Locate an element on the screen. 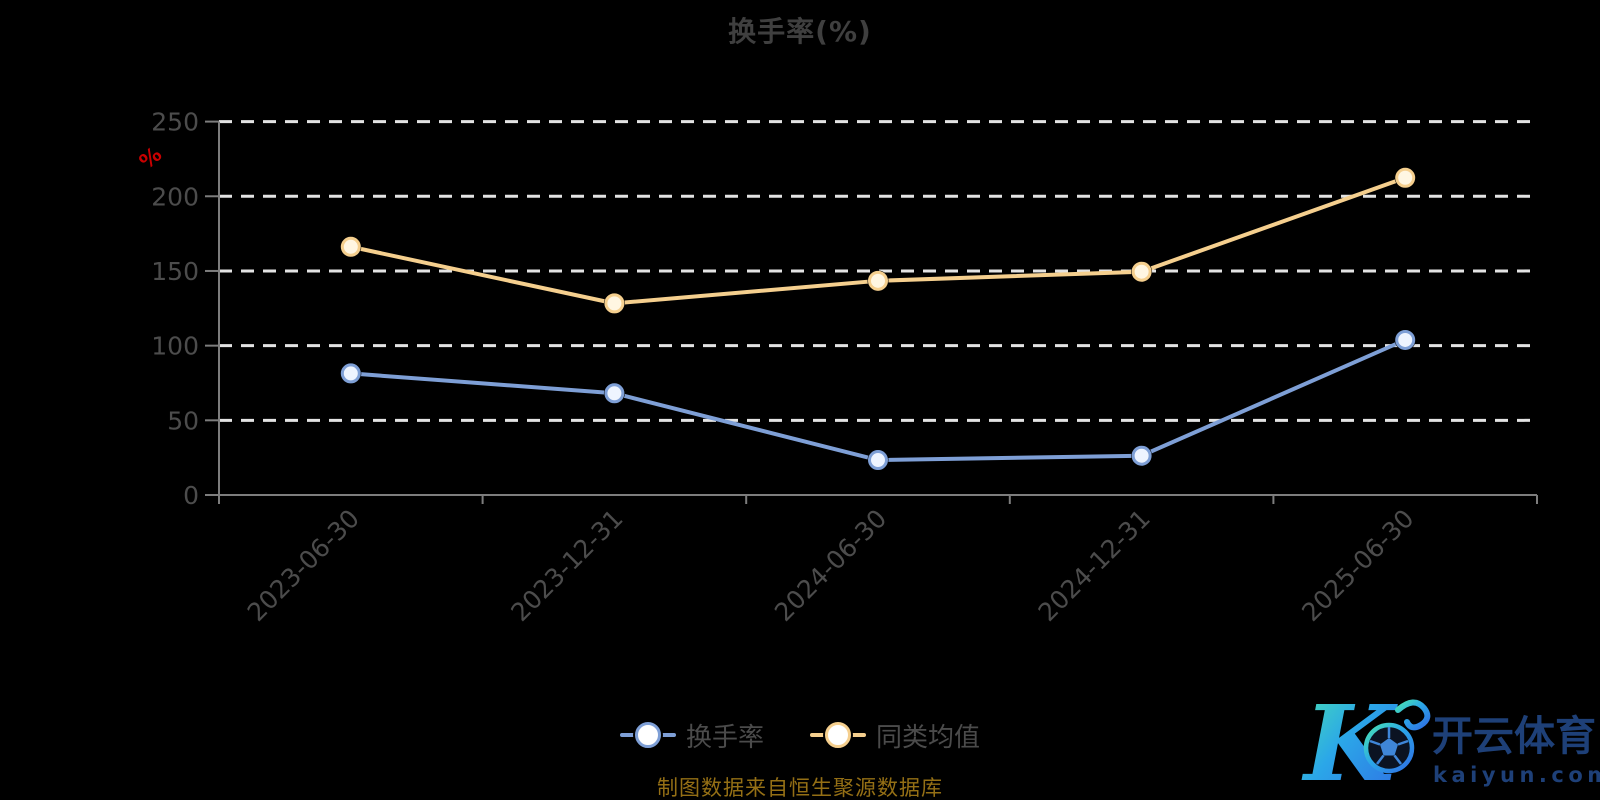 This screenshot has width=1600, height=800. legend-item-turnover: 换手率 is located at coordinates (691, 735).